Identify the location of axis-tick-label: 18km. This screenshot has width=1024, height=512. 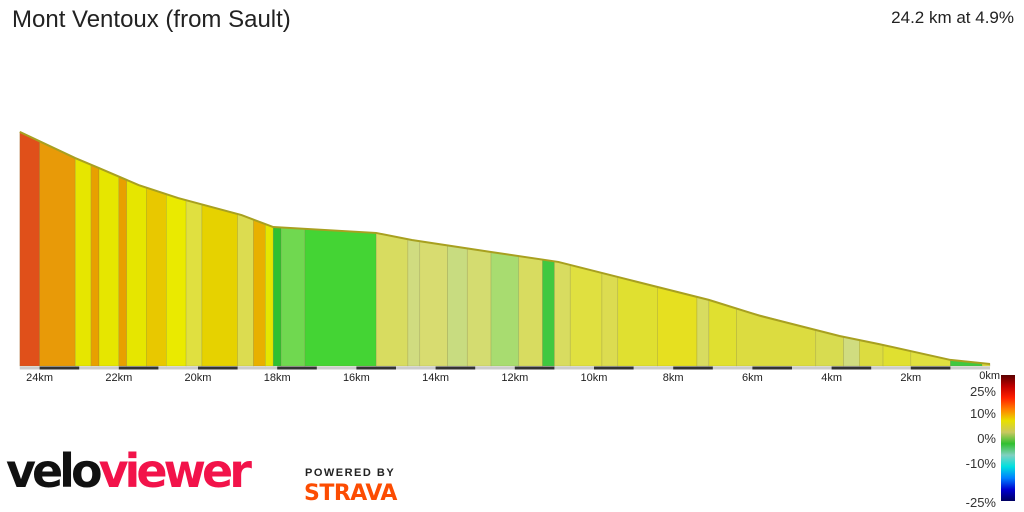
(277, 378).